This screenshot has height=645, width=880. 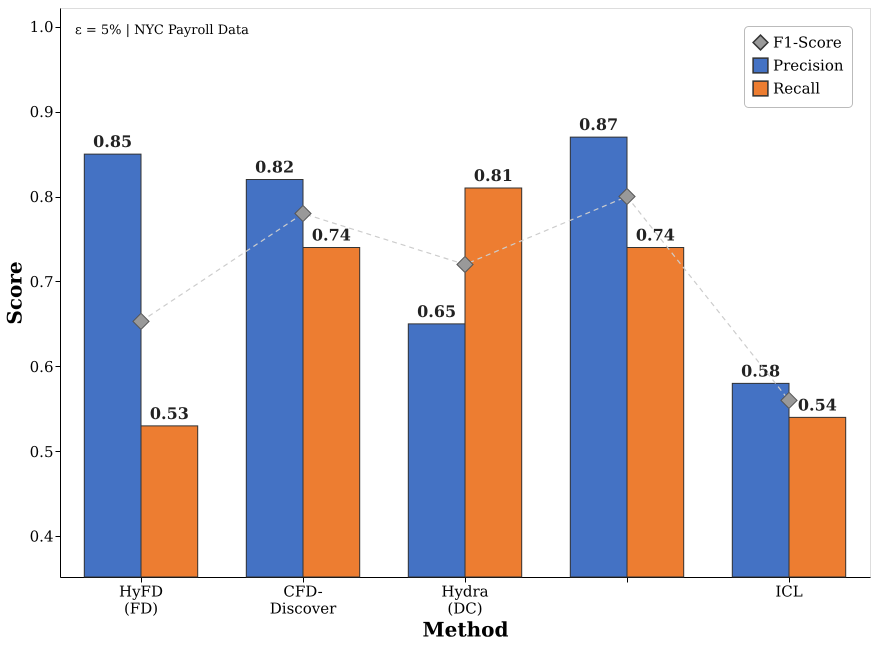 What do you see at coordinates (598, 124) in the screenshot?
I see `data-label: 0.87` at bounding box center [598, 124].